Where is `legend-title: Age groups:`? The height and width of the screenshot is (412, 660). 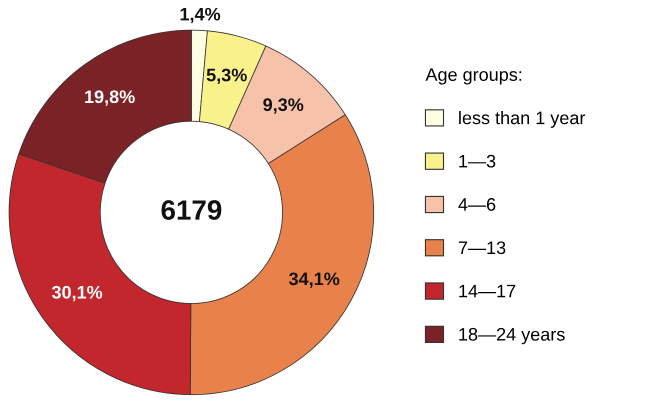
legend-title: Age groups: is located at coordinates (473, 76).